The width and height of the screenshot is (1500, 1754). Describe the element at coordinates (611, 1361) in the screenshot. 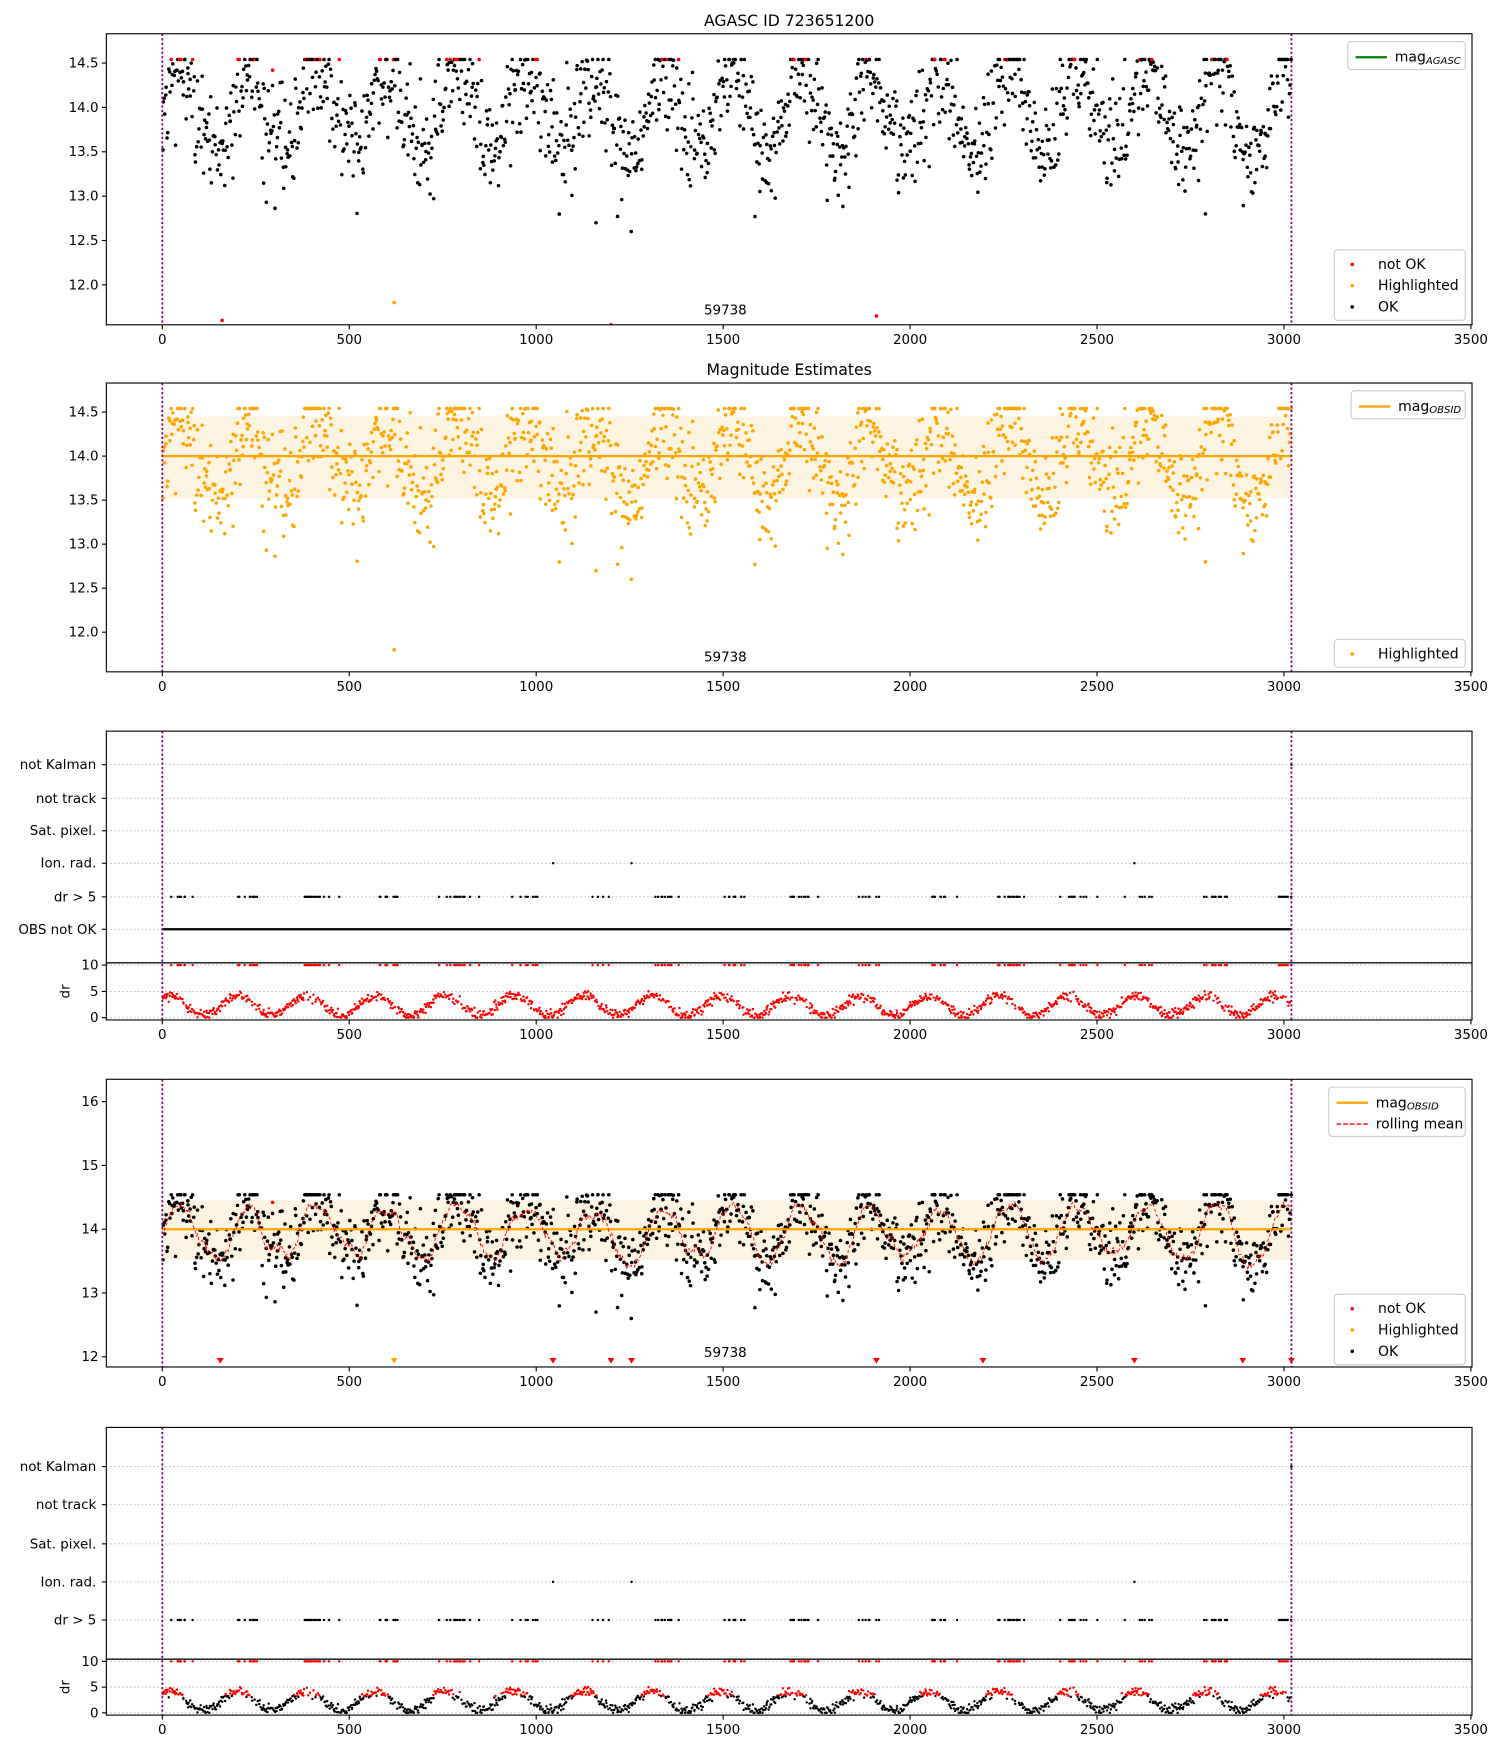

I see `marker-triangle` at that location.